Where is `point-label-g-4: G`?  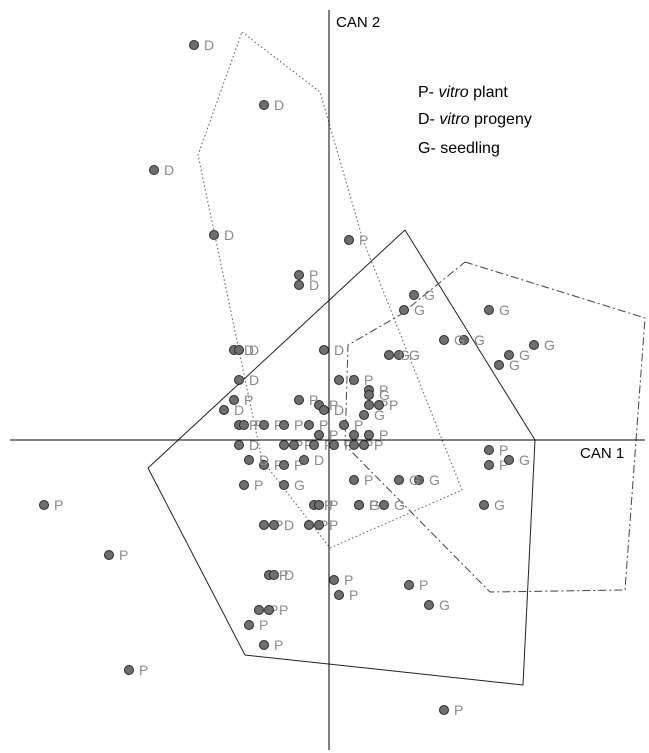
point-label-g-4: G is located at coordinates (459, 340).